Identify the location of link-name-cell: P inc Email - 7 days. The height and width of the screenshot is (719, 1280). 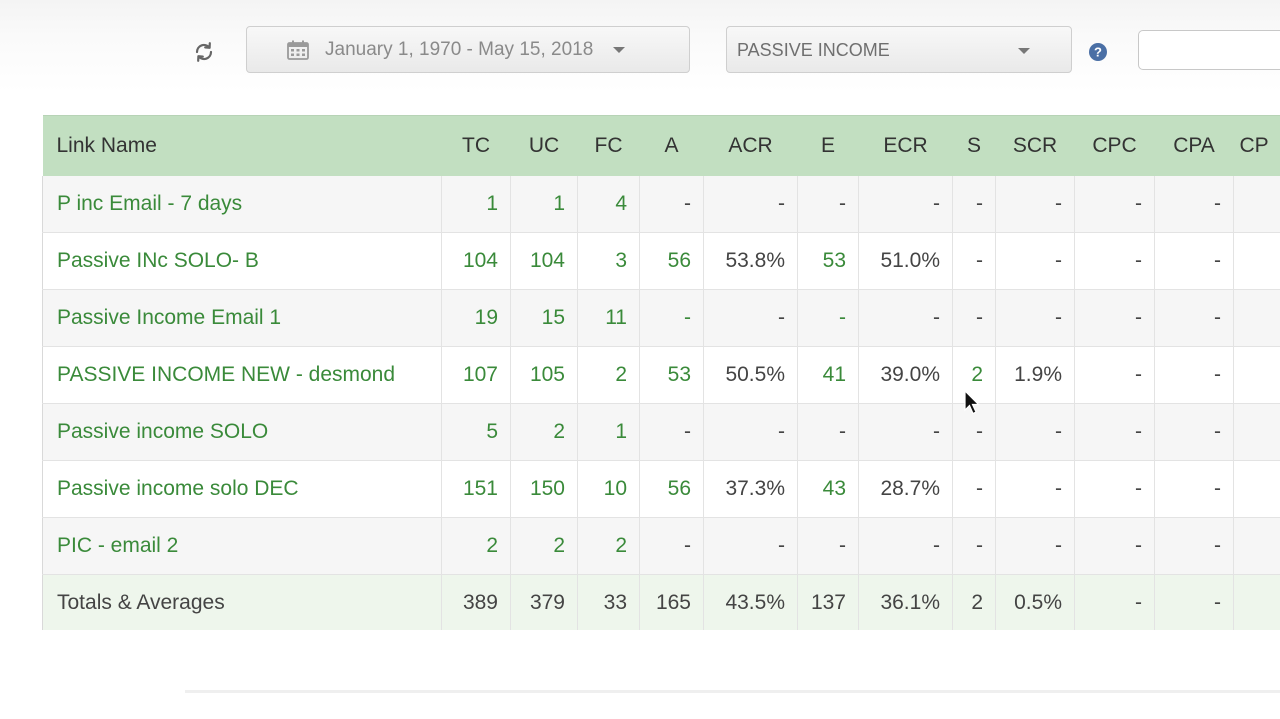
(242, 204).